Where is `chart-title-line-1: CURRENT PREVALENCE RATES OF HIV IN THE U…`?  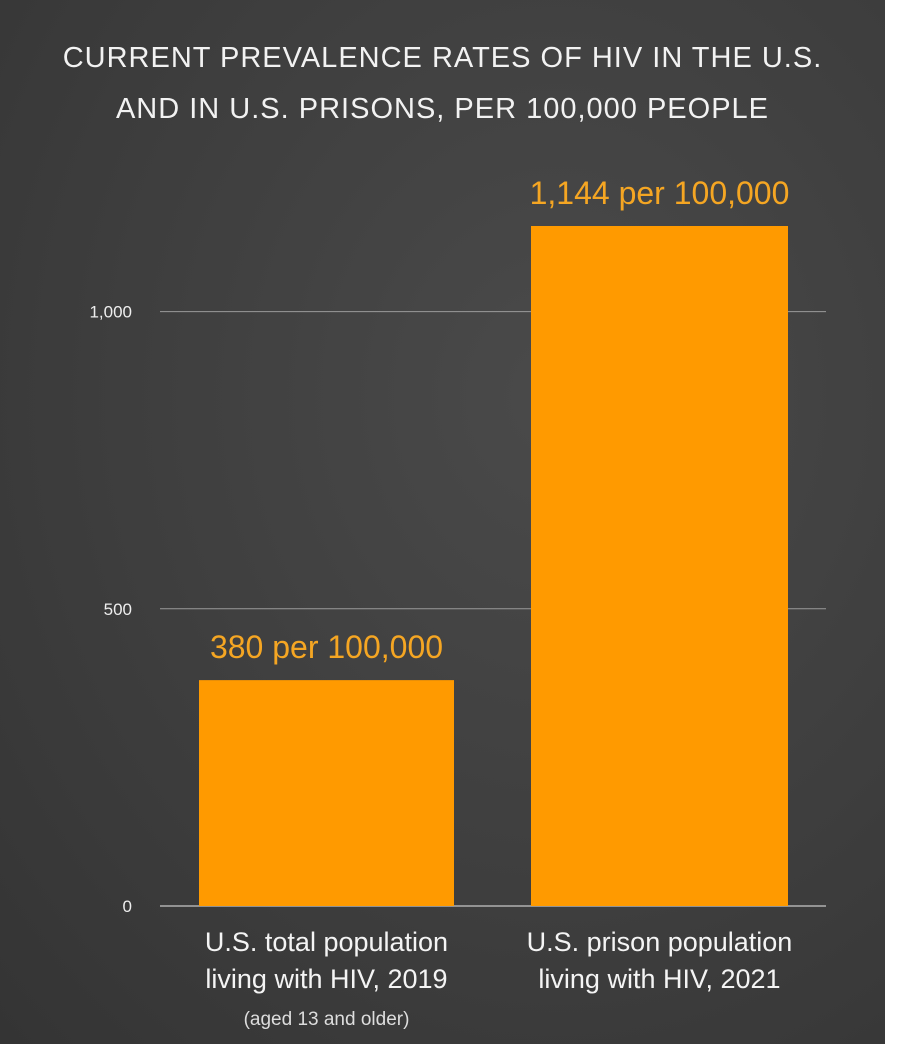
chart-title-line-1: CURRENT PREVALENCE RATES OF HIV IN THE U… is located at coordinates (442, 58).